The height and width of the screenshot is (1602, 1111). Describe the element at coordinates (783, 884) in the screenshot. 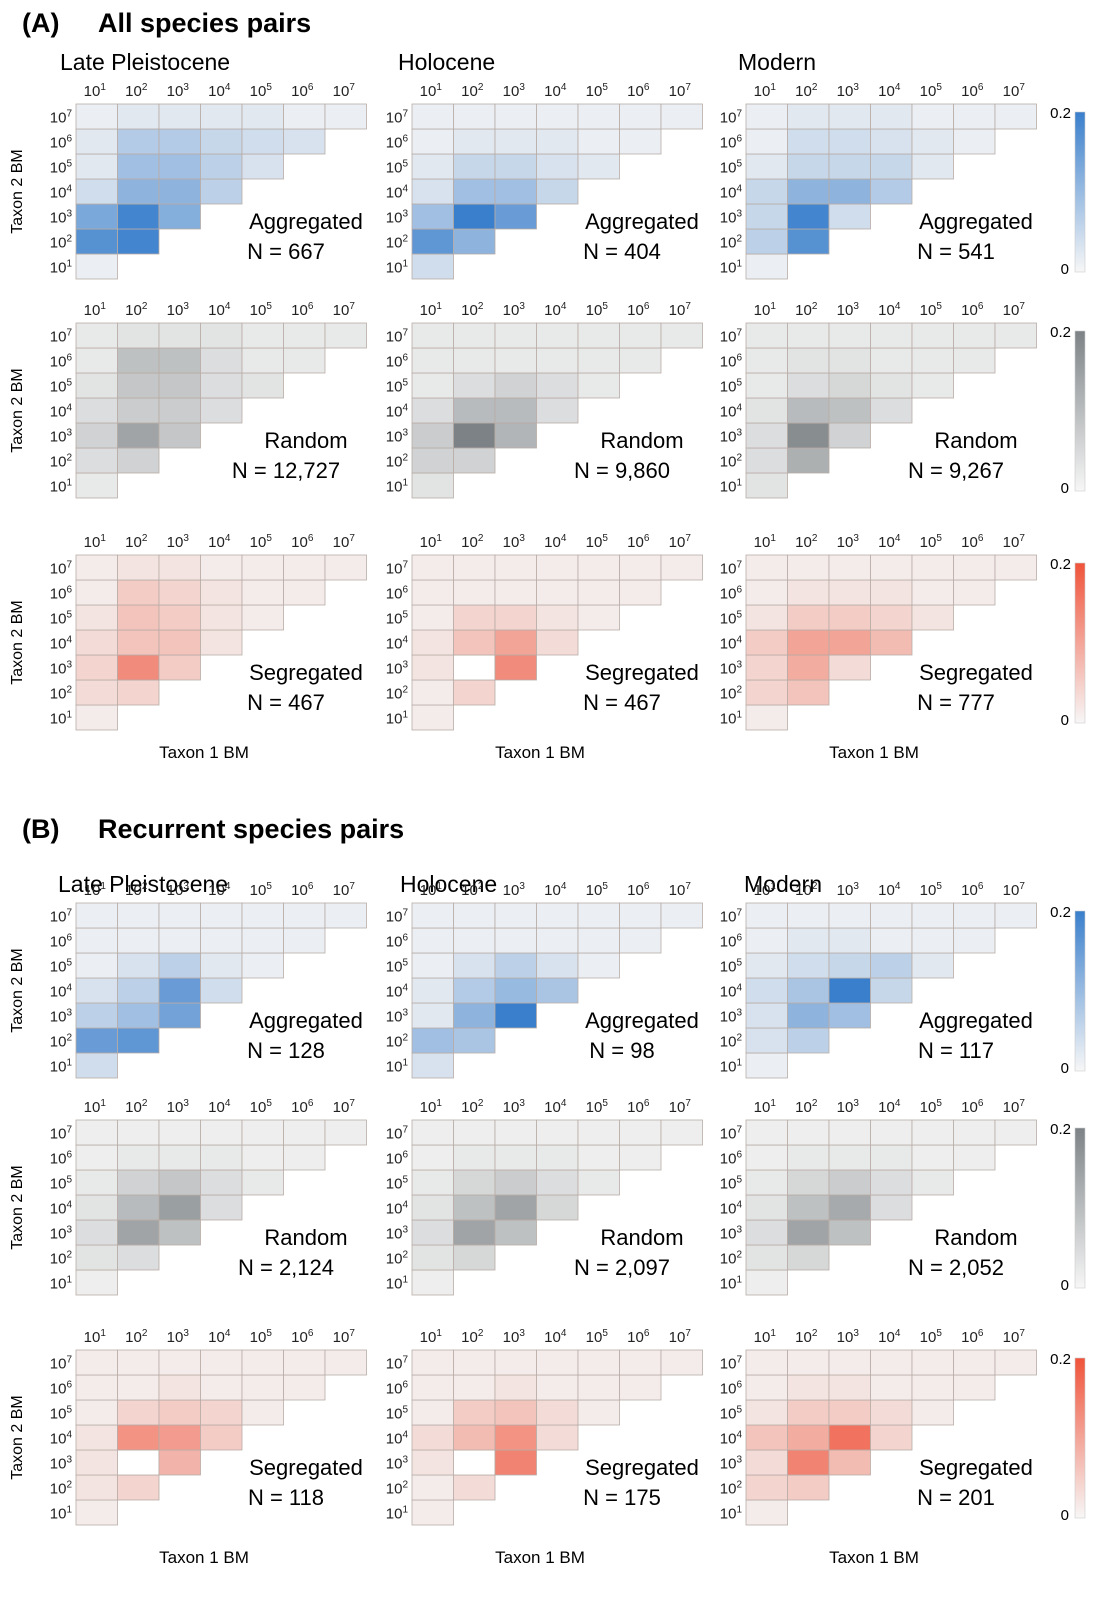

I see `period-title-b-modern: Modern` at that location.